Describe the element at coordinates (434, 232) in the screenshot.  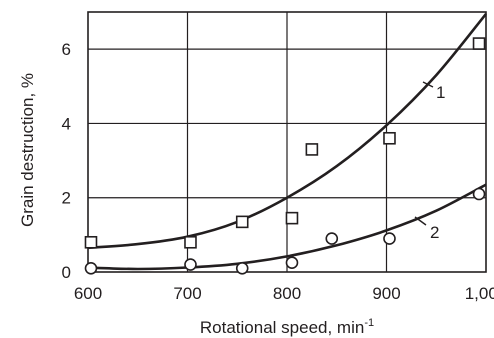
I see `curve-label-2: 2` at that location.